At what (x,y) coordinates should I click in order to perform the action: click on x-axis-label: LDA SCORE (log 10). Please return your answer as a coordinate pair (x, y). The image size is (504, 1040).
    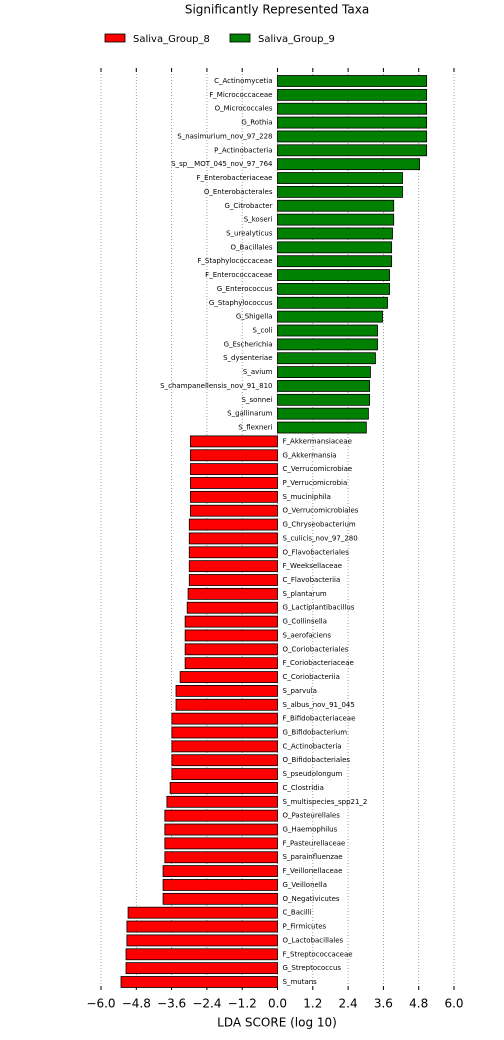
    Looking at the image, I should click on (277, 1023).